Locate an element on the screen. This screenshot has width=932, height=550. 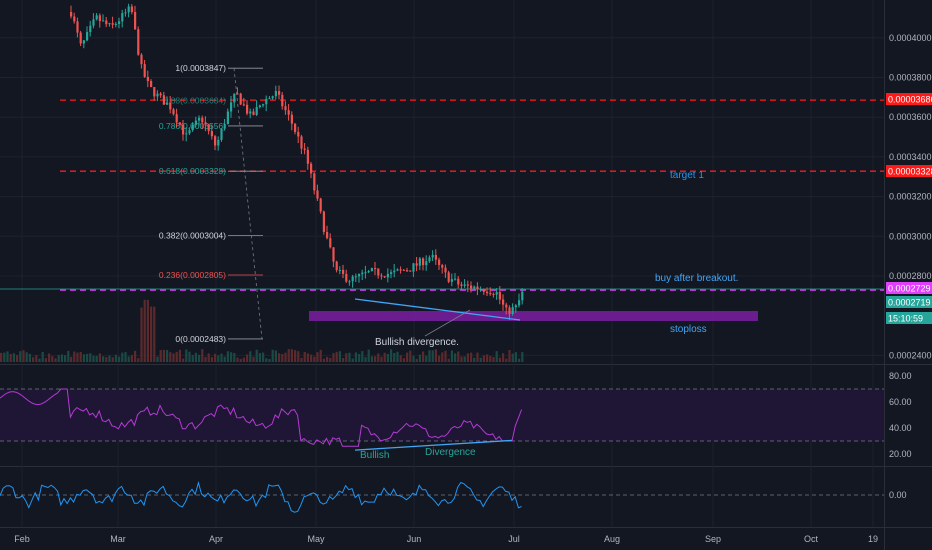
price-axis-border is located at coordinates (884, 275).